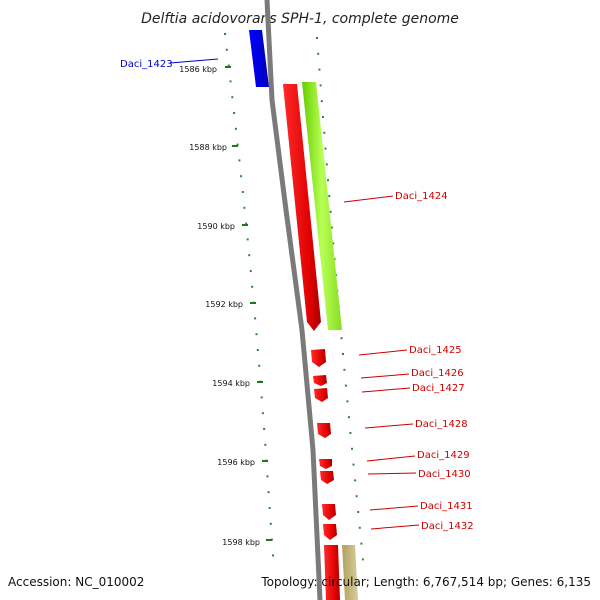 The width and height of the screenshot is (600, 600). Describe the element at coordinates (437, 373) in the screenshot. I see `label-daci-1426: Daci_1426` at that location.